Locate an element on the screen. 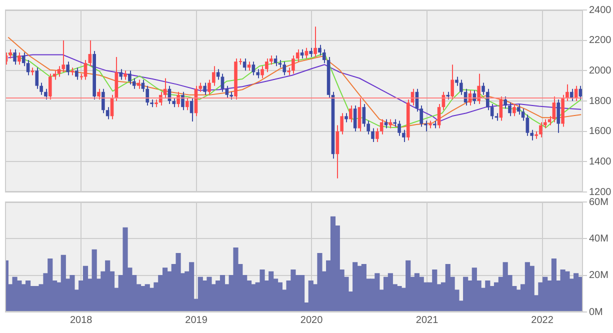  y-tick-label: 2400 is located at coordinates (600, 10).